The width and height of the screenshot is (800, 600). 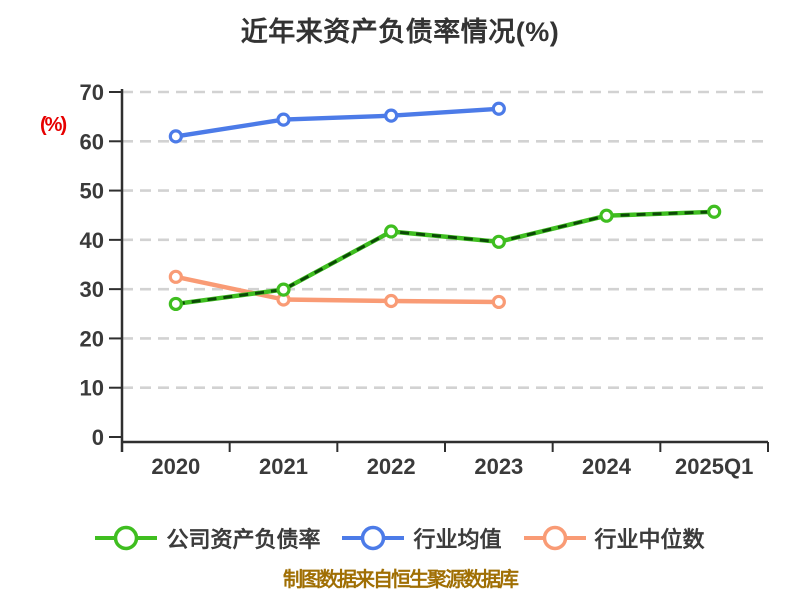 I want to click on x-tick-label-2021: 2021, so click(x=283, y=466).